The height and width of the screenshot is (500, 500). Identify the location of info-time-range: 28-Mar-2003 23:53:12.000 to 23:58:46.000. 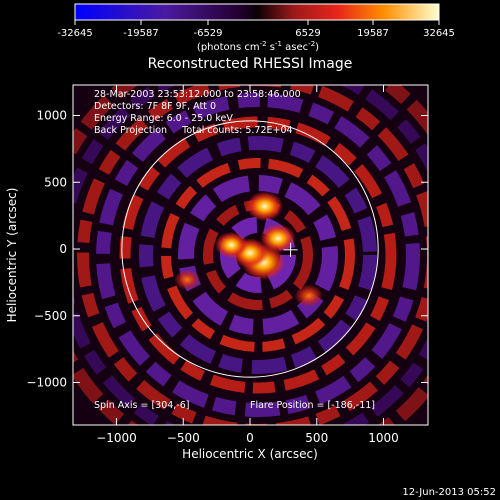
(197, 94).